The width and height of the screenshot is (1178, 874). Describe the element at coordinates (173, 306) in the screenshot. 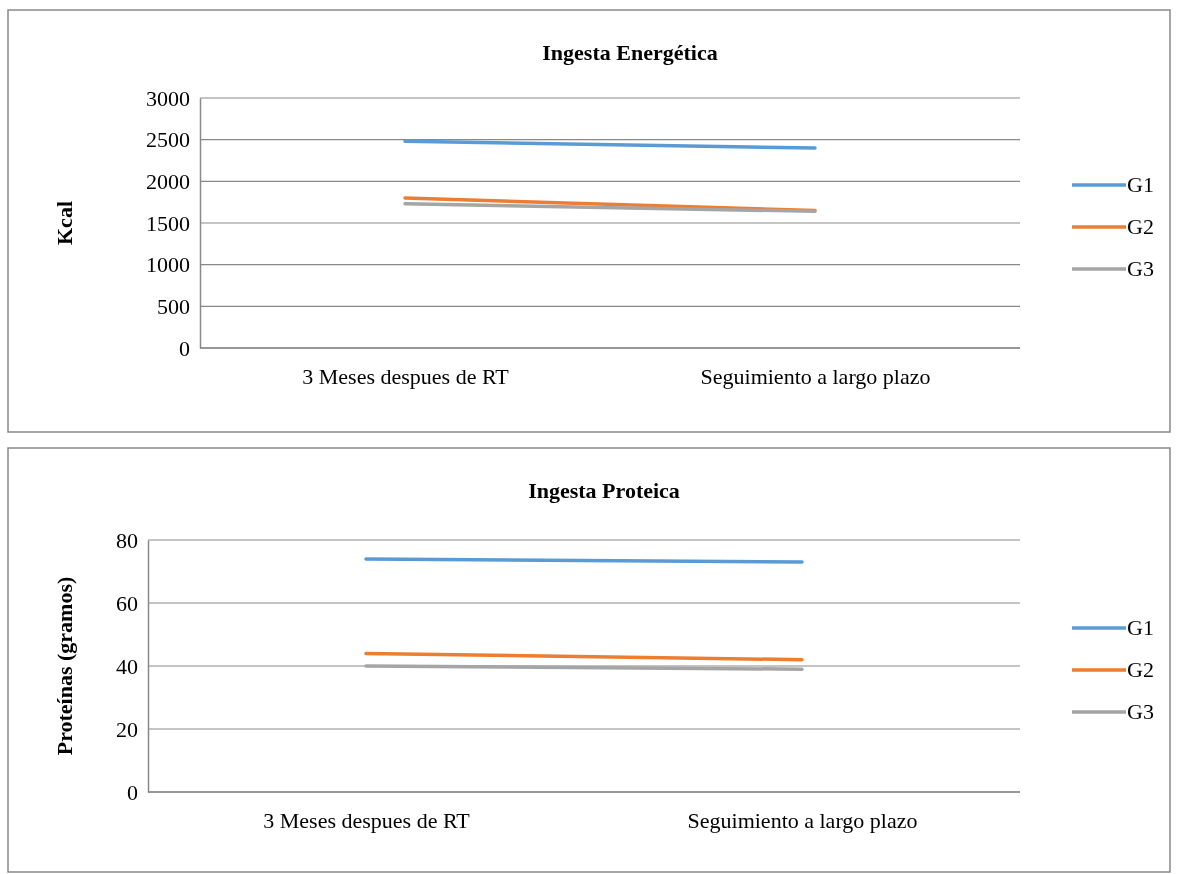

I see `y-tick-label: 500` at that location.